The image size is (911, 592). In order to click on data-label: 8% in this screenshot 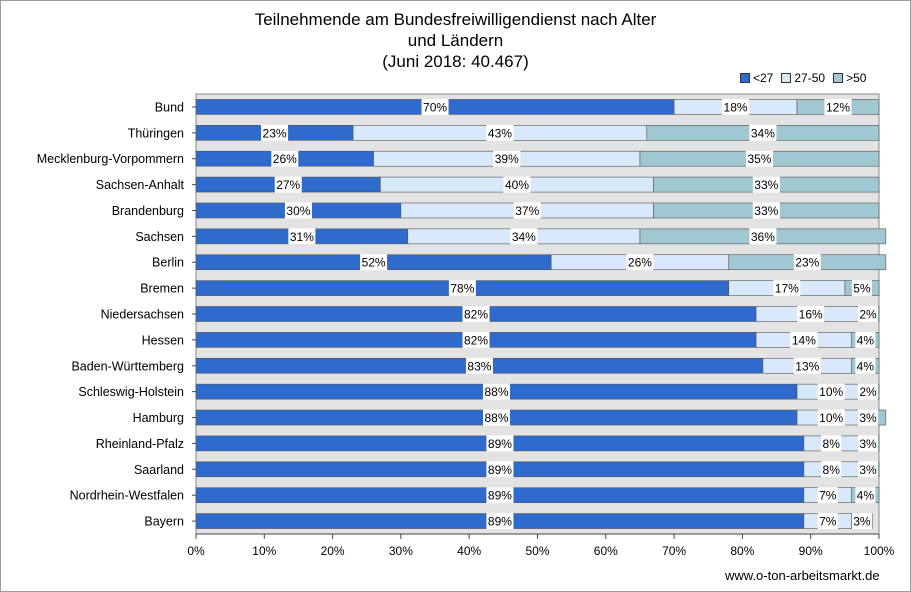, I will do `click(832, 444)`.